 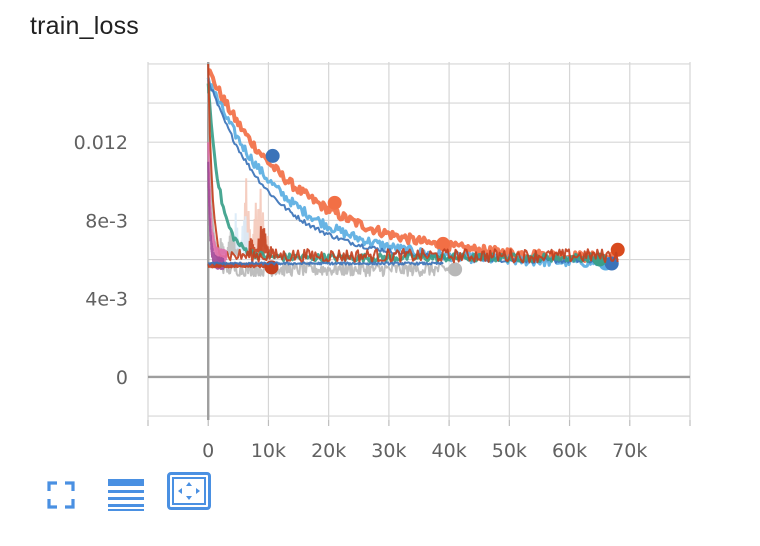 What do you see at coordinates (106, 300) in the screenshot?
I see `y-tick-label: 4e-3` at bounding box center [106, 300].